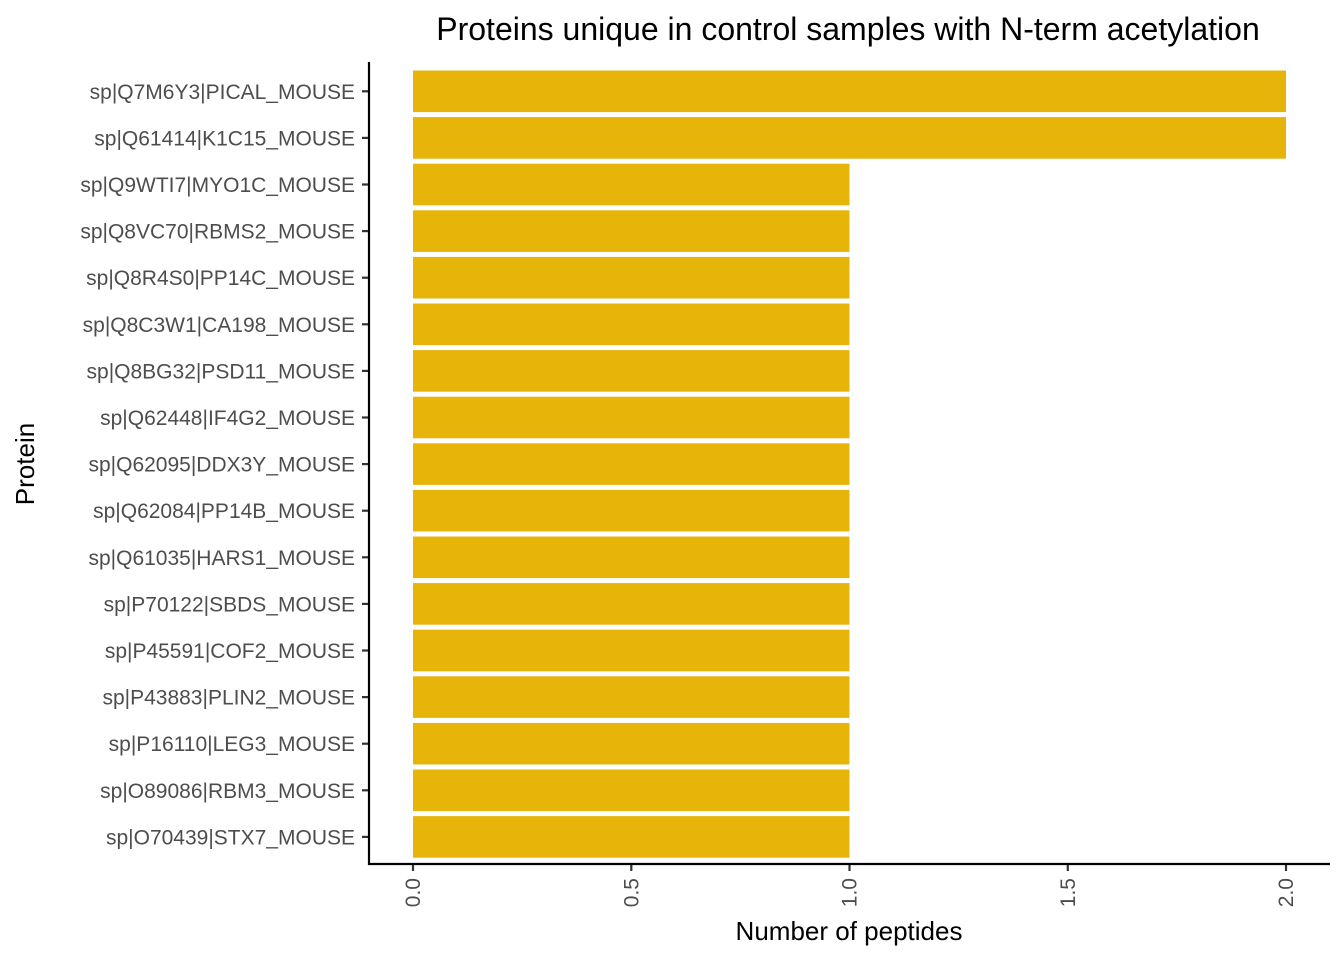 The height and width of the screenshot is (960, 1344). What do you see at coordinates (217, 185) in the screenshot?
I see `y-tick-label: sp|Q9WTI7|MYO1C_MOUSE` at bounding box center [217, 185].